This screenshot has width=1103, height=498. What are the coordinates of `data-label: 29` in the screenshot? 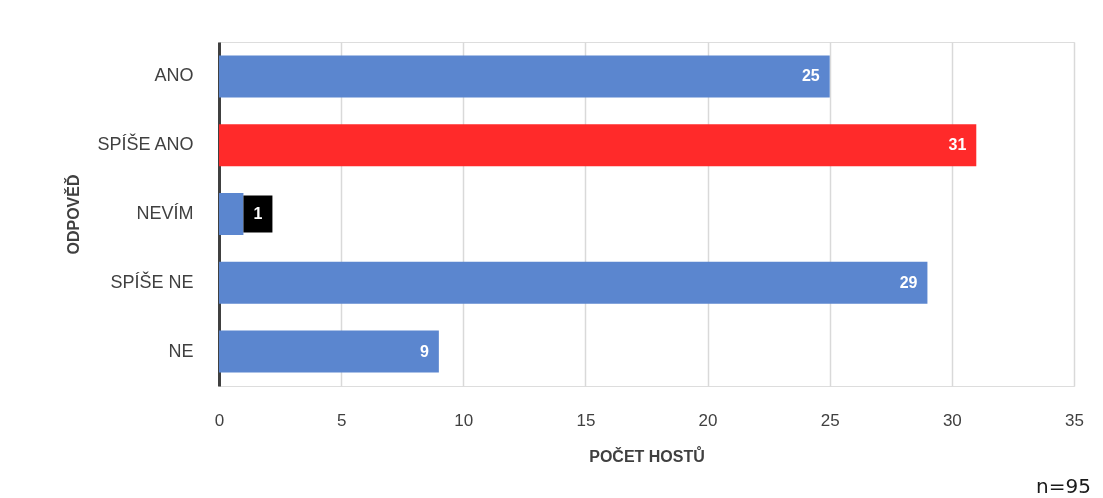 It's located at (908, 282).